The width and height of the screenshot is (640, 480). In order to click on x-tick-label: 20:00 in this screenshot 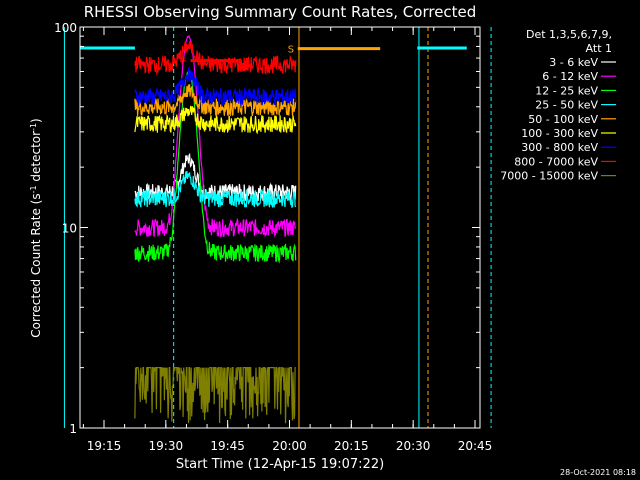, I will do `click(289, 446)`.